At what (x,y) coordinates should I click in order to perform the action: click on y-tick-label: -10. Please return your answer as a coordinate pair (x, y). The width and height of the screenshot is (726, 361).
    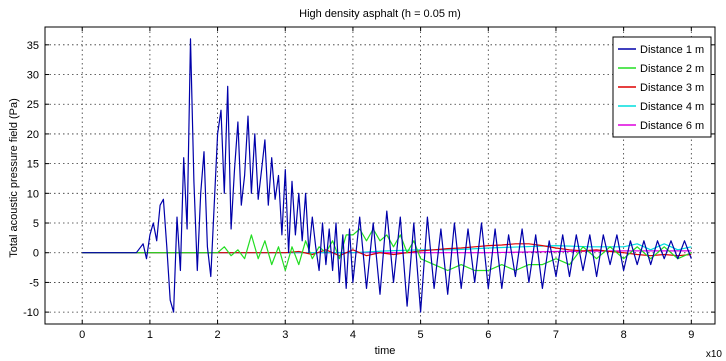
    Looking at the image, I should click on (31, 313).